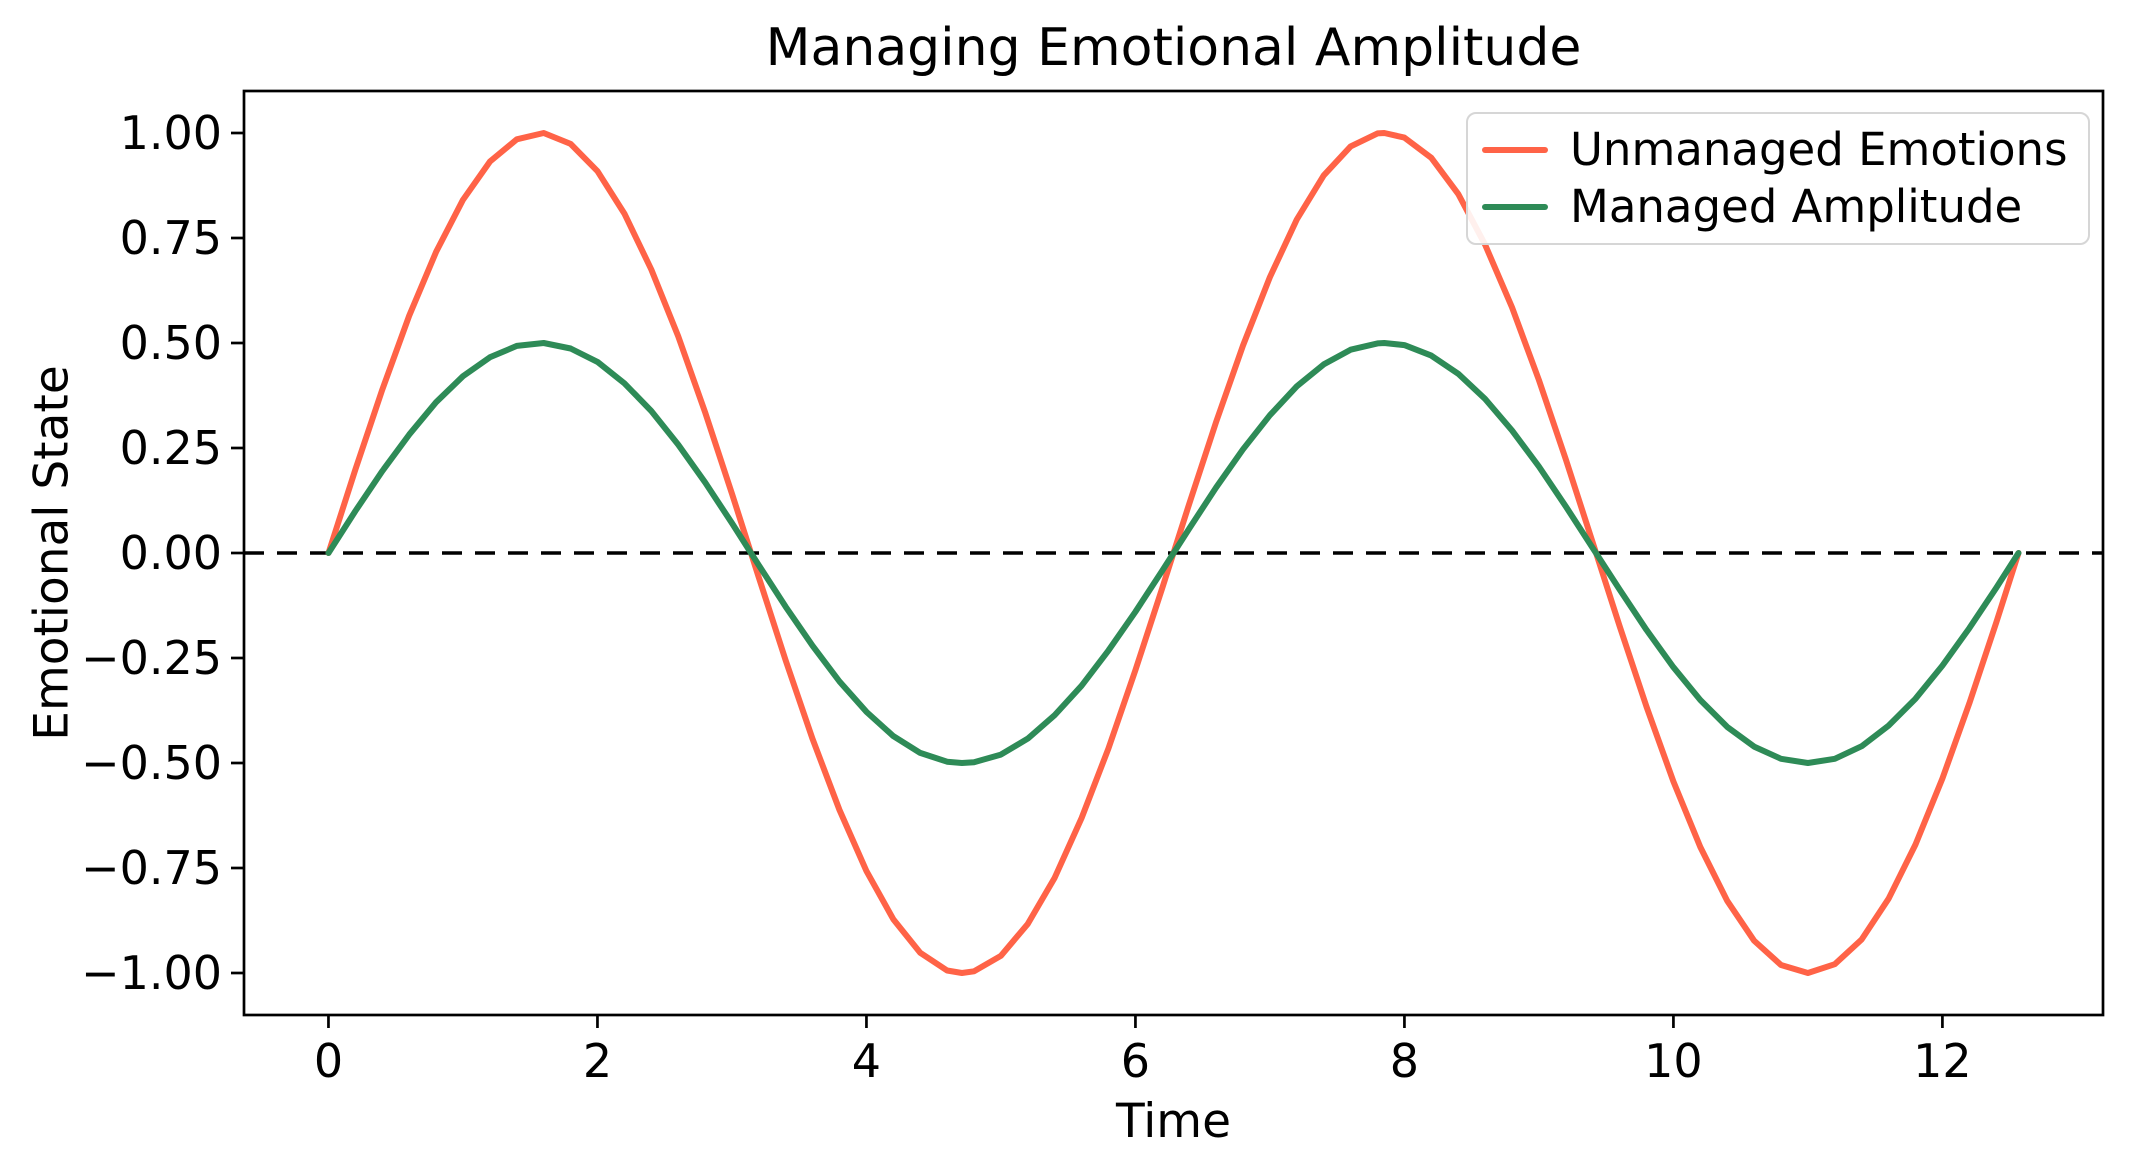 The height and width of the screenshot is (1172, 2133). What do you see at coordinates (1515, 206) in the screenshot?
I see `legend-line-swatch-managed` at bounding box center [1515, 206].